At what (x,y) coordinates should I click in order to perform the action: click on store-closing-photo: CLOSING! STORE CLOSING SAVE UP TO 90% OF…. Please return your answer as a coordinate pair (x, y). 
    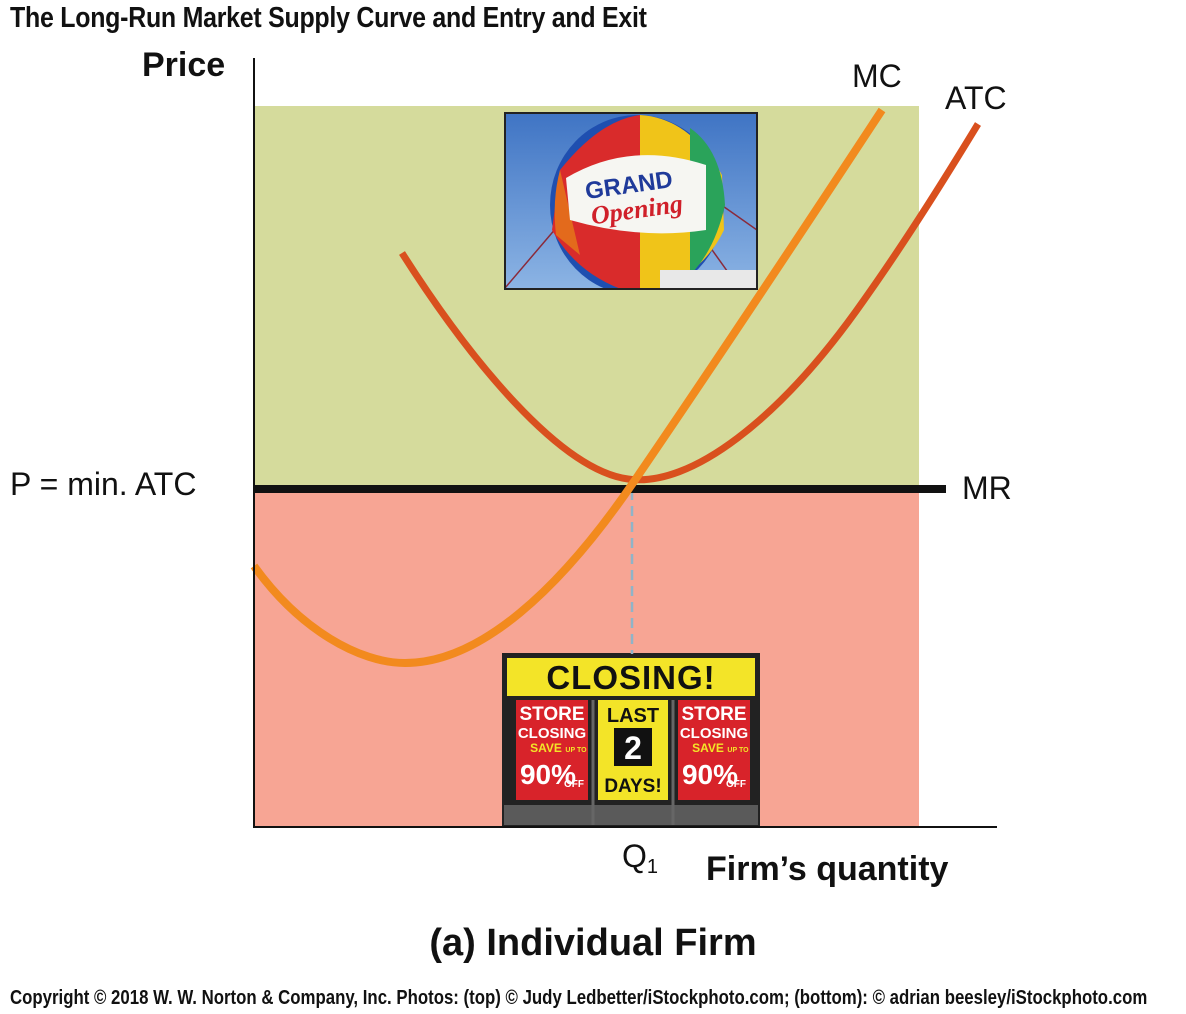
    Looking at the image, I should click on (631, 740).